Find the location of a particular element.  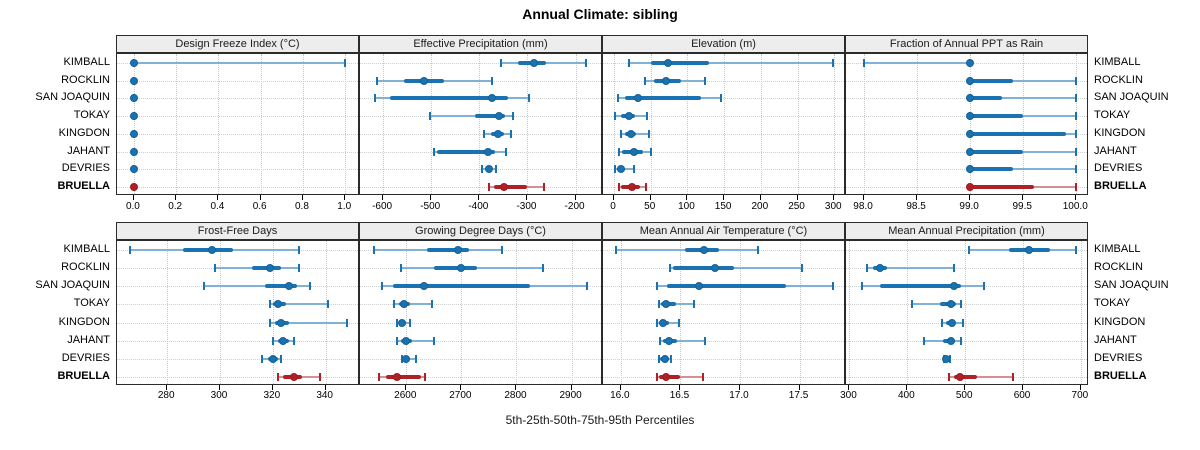

panel-frost-free-days is located at coordinates (237, 312).